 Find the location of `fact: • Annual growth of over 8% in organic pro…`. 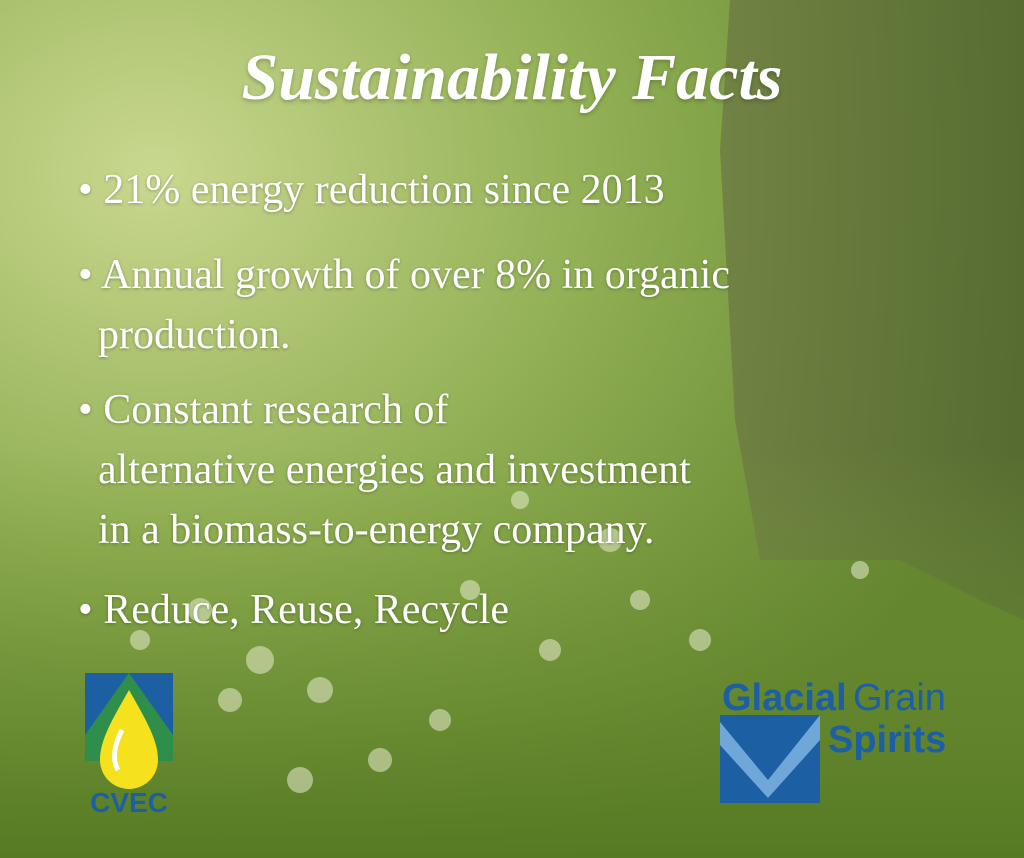

fact: • Annual growth of over 8% in organic pro… is located at coordinates (404, 305).